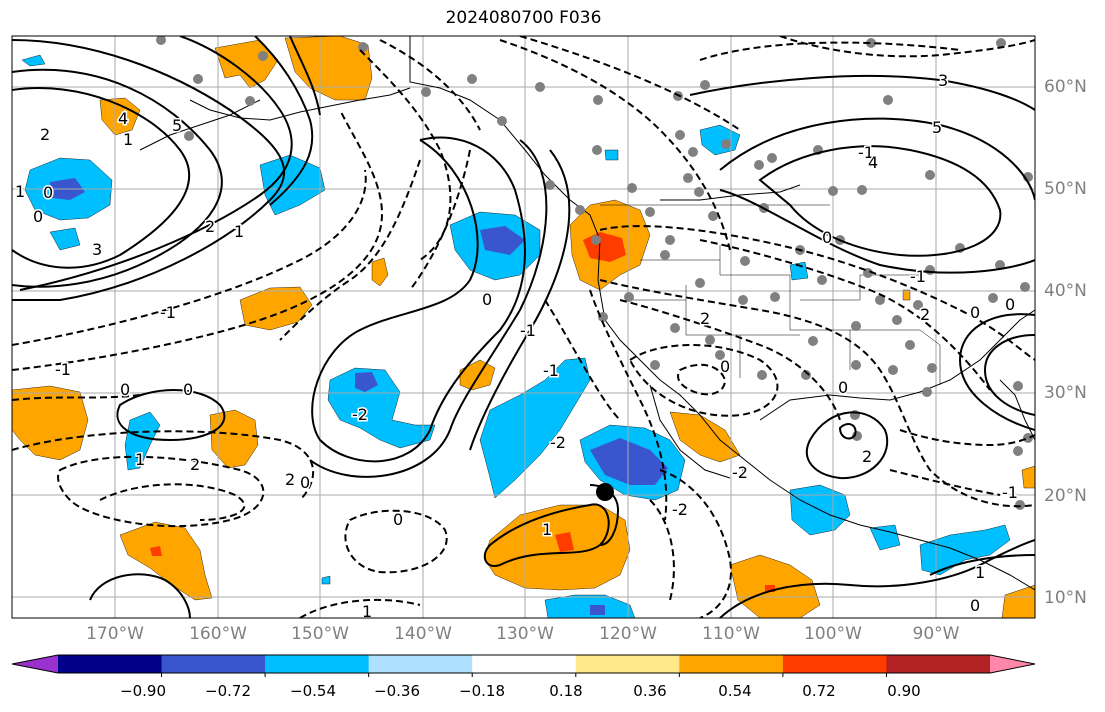 This screenshot has height=712, width=1105. Describe the element at coordinates (936, 634) in the screenshot. I see `lon-label: 90°W` at that location.